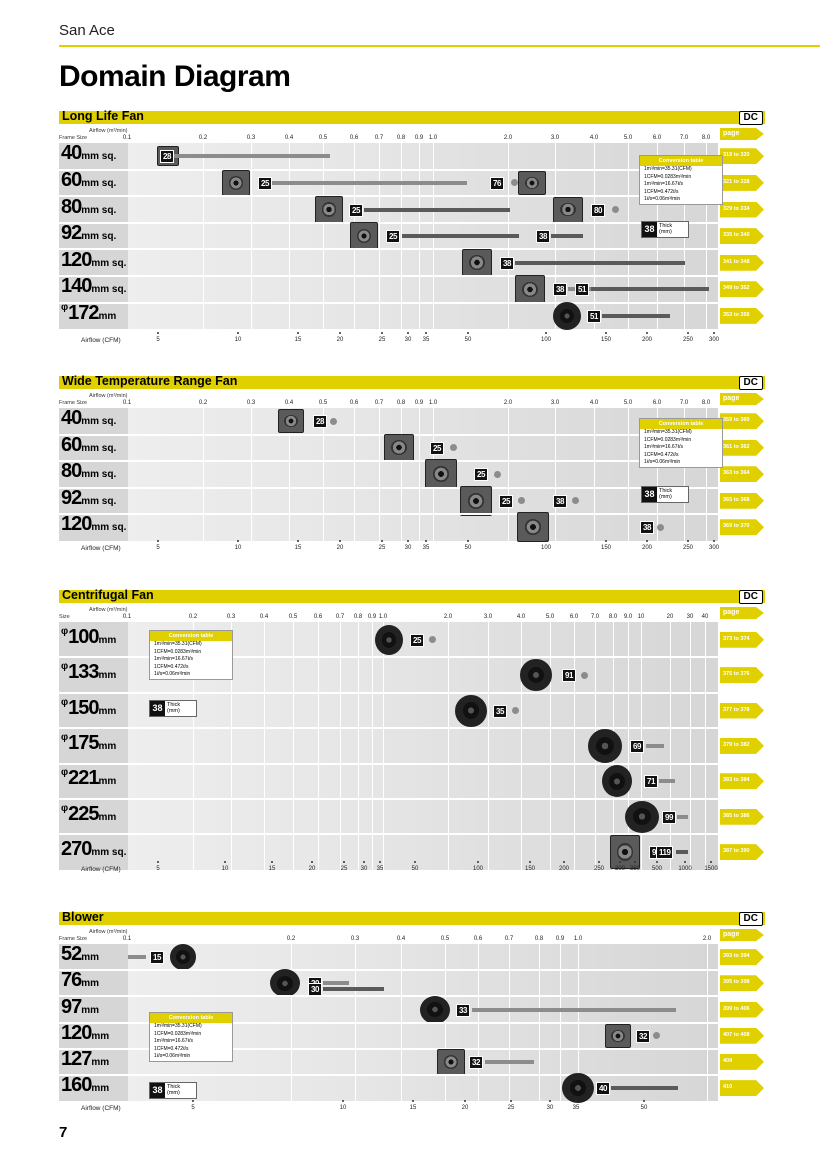 This screenshot has height=1160, width=820. Describe the element at coordinates (318, 617) in the screenshot. I see `axis-tick-m3: 0.6` at that location.